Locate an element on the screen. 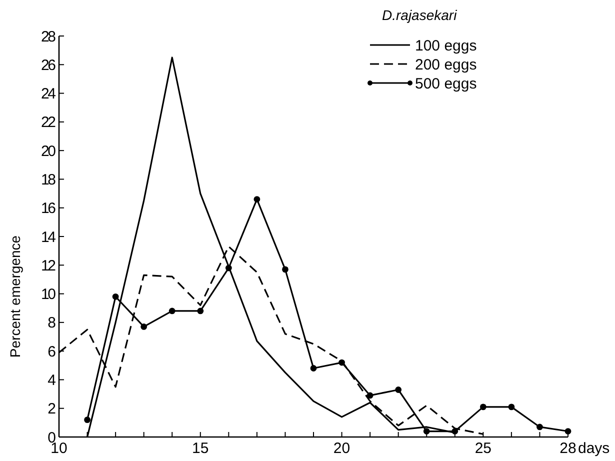 The width and height of the screenshot is (615, 461). y-tick-label: 6 is located at coordinates (52, 351).